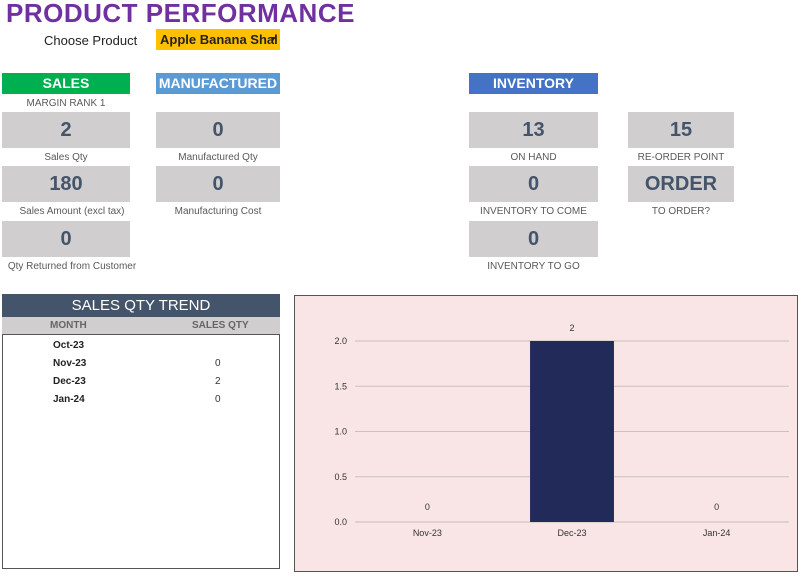 Image resolution: width=800 pixels, height=579 pixels. What do you see at coordinates (66, 239) in the screenshot?
I see `qty-returned-value: 0` at bounding box center [66, 239].